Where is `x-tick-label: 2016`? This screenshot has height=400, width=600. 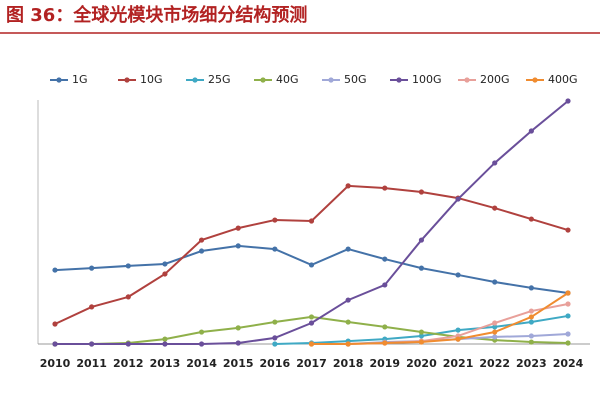 x-tick-label: 2016 is located at coordinates (275, 363).